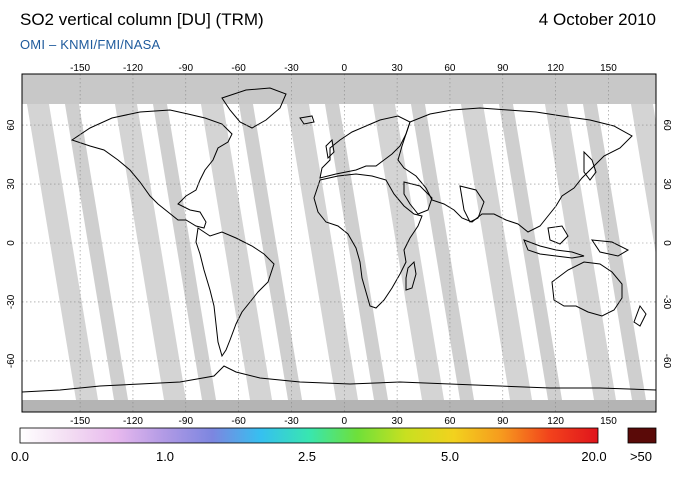 The width and height of the screenshot is (676, 480). What do you see at coordinates (309, 435) in the screenshot?
I see `colorbar-gradient` at bounding box center [309, 435].